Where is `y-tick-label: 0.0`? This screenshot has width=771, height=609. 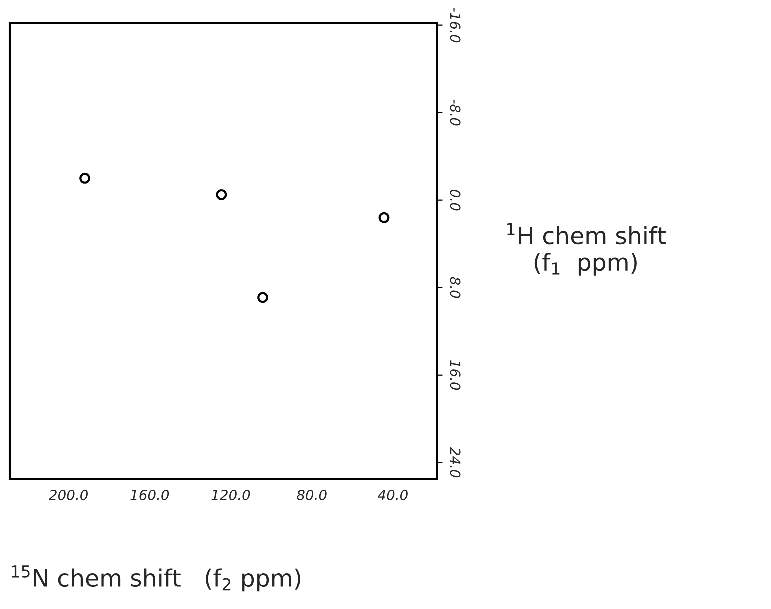 y-tick-label: 0.0 is located at coordinates (455, 200).